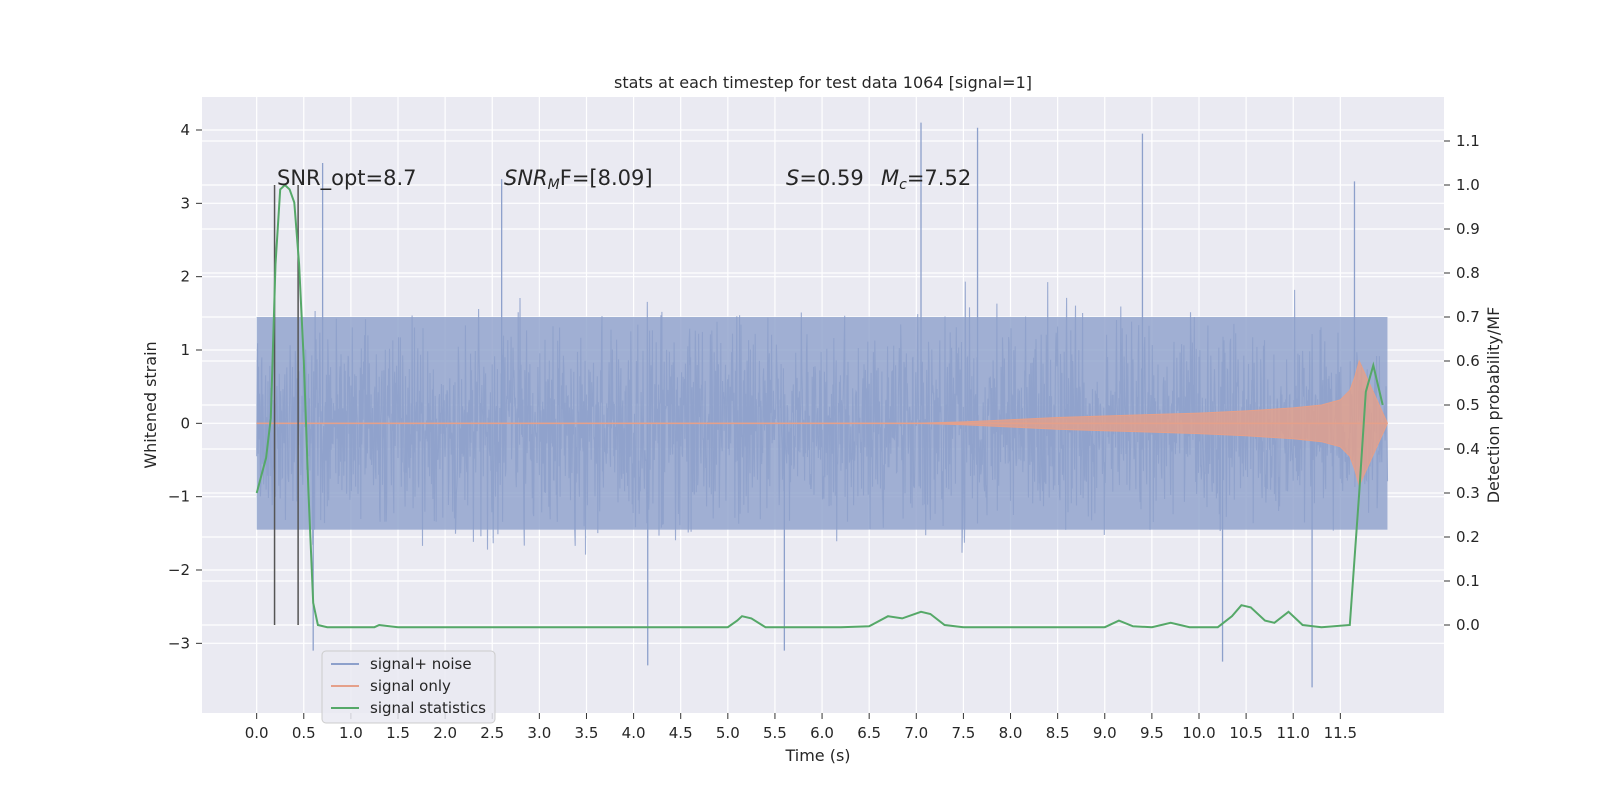 This screenshot has height=800, width=1600. Describe the element at coordinates (1468, 229) in the screenshot. I see `y-tick-label-right: 0.9` at that location.